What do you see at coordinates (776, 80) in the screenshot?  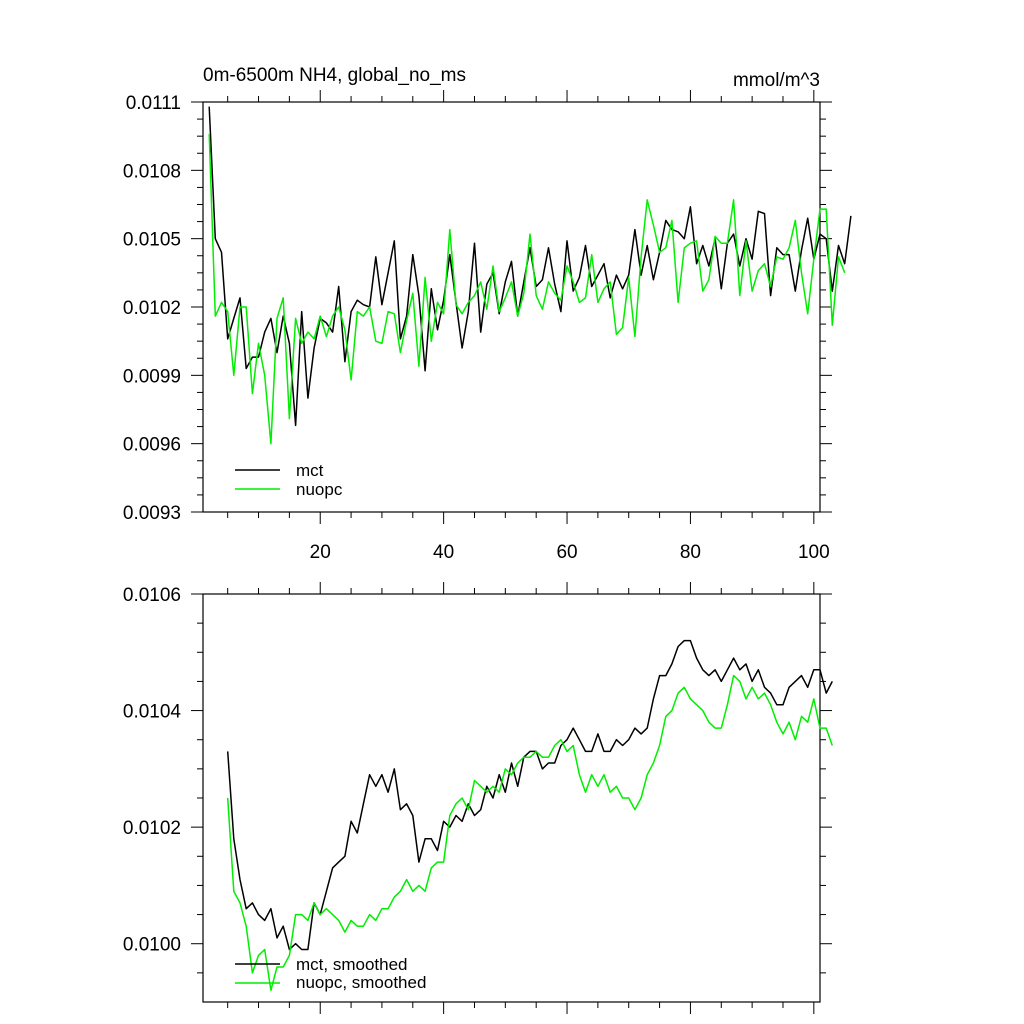 I see `units-label: mmol/m^3` at bounding box center [776, 80].